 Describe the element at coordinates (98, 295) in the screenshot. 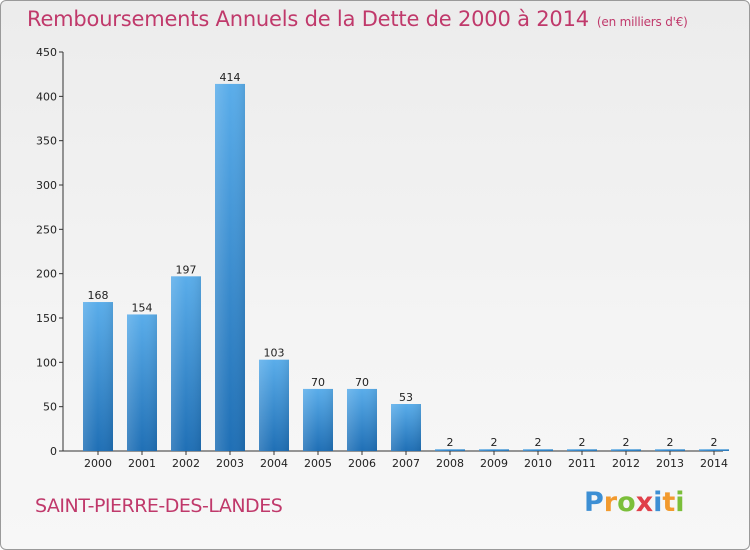

I see `data-label: 168` at that location.